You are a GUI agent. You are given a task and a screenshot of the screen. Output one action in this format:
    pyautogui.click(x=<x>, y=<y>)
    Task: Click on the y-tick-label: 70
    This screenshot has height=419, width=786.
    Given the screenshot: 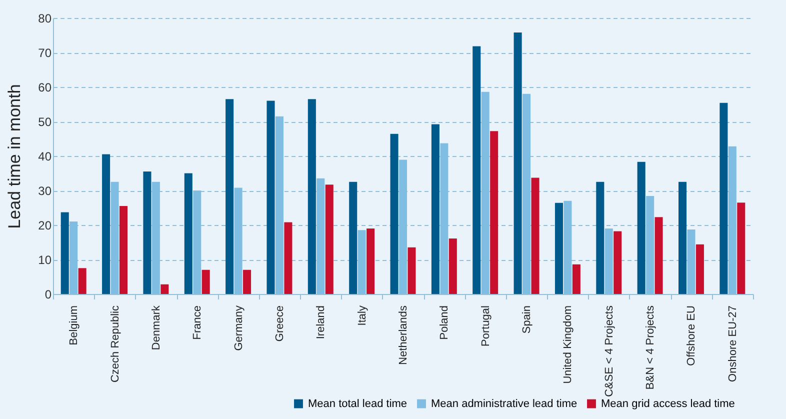 What is the action you would take?
    pyautogui.click(x=45, y=53)
    